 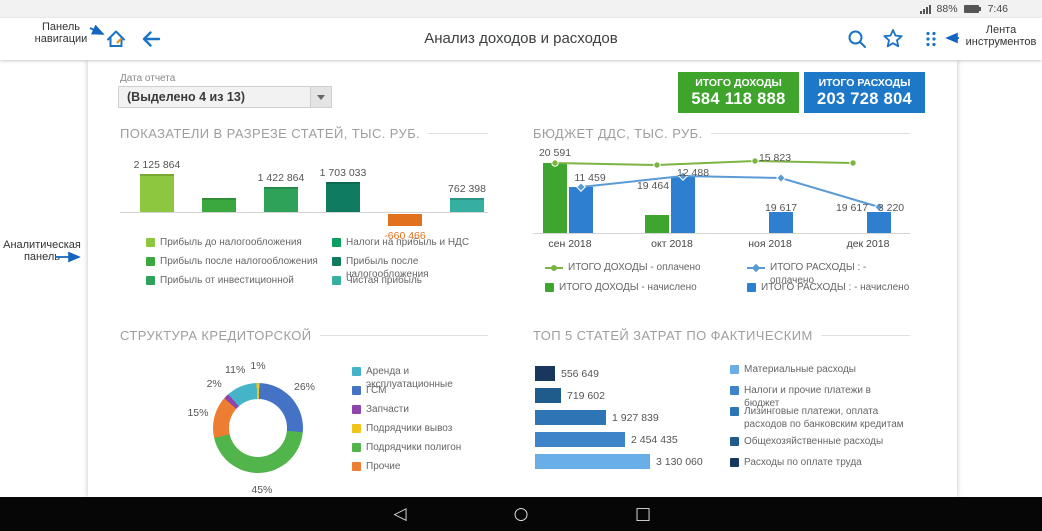 I want to click on divider, so click(x=810, y=133).